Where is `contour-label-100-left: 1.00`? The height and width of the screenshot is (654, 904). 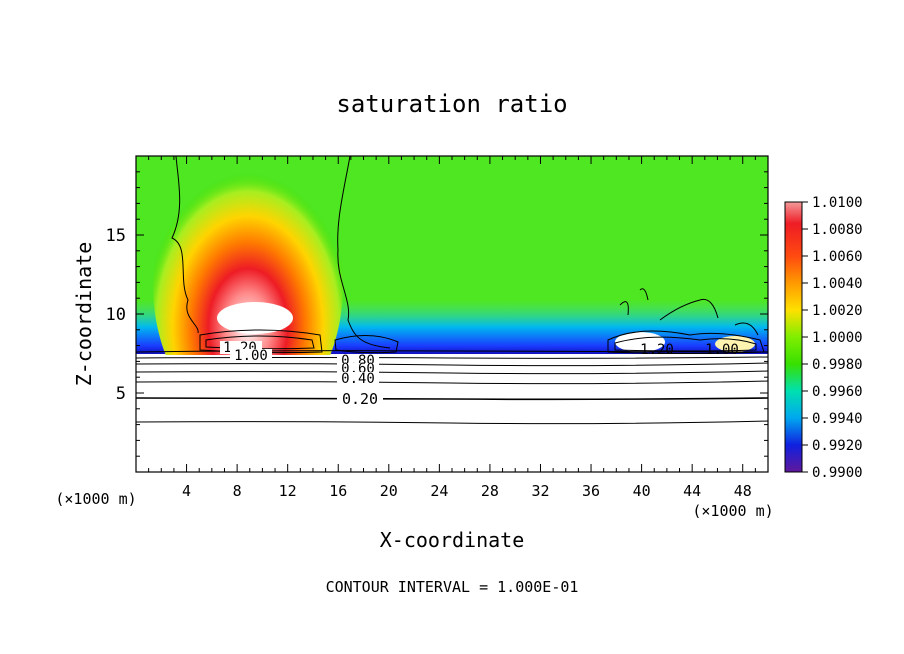 contour-label-100-left: 1.00 is located at coordinates (251, 356).